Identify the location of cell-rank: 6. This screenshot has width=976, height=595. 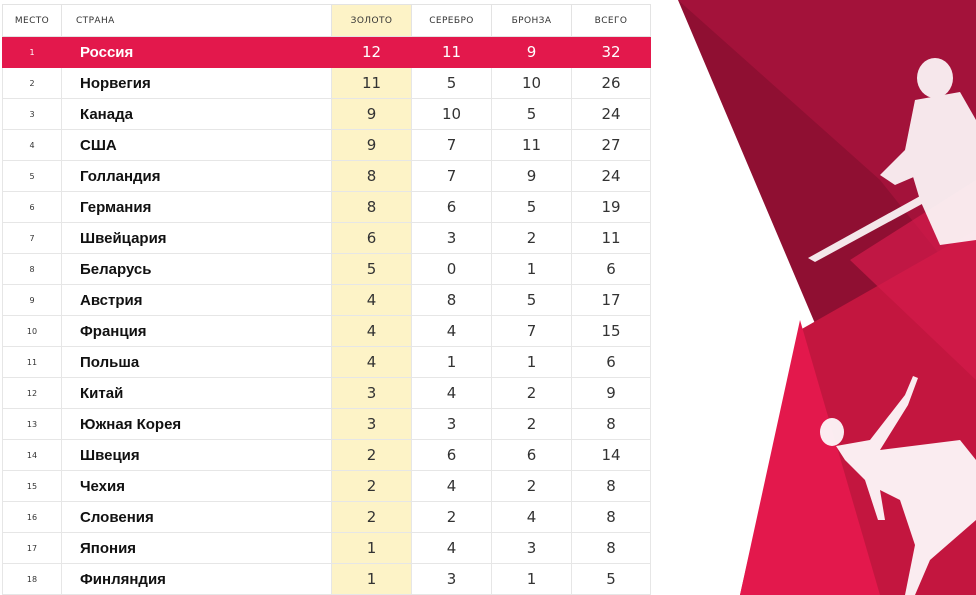
(32, 207).